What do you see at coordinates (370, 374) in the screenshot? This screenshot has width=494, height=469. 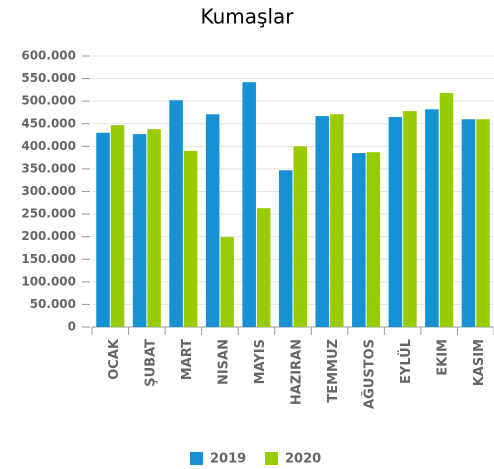 I see `x-tick-label: AĞUSTOS` at bounding box center [370, 374].